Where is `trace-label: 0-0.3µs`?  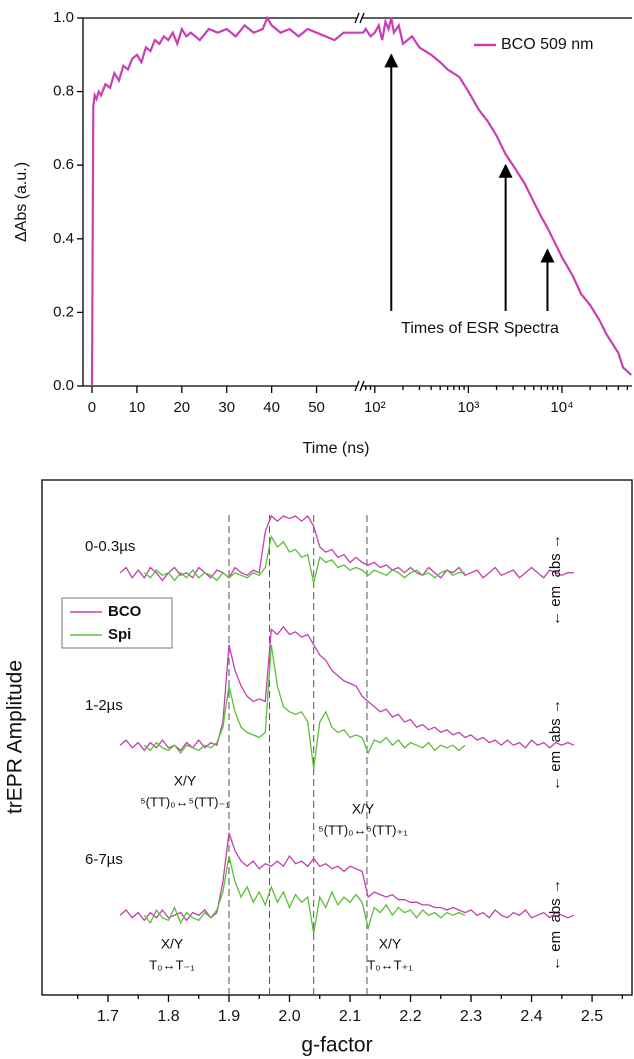 trace-label: 0-0.3µs is located at coordinates (110, 546).